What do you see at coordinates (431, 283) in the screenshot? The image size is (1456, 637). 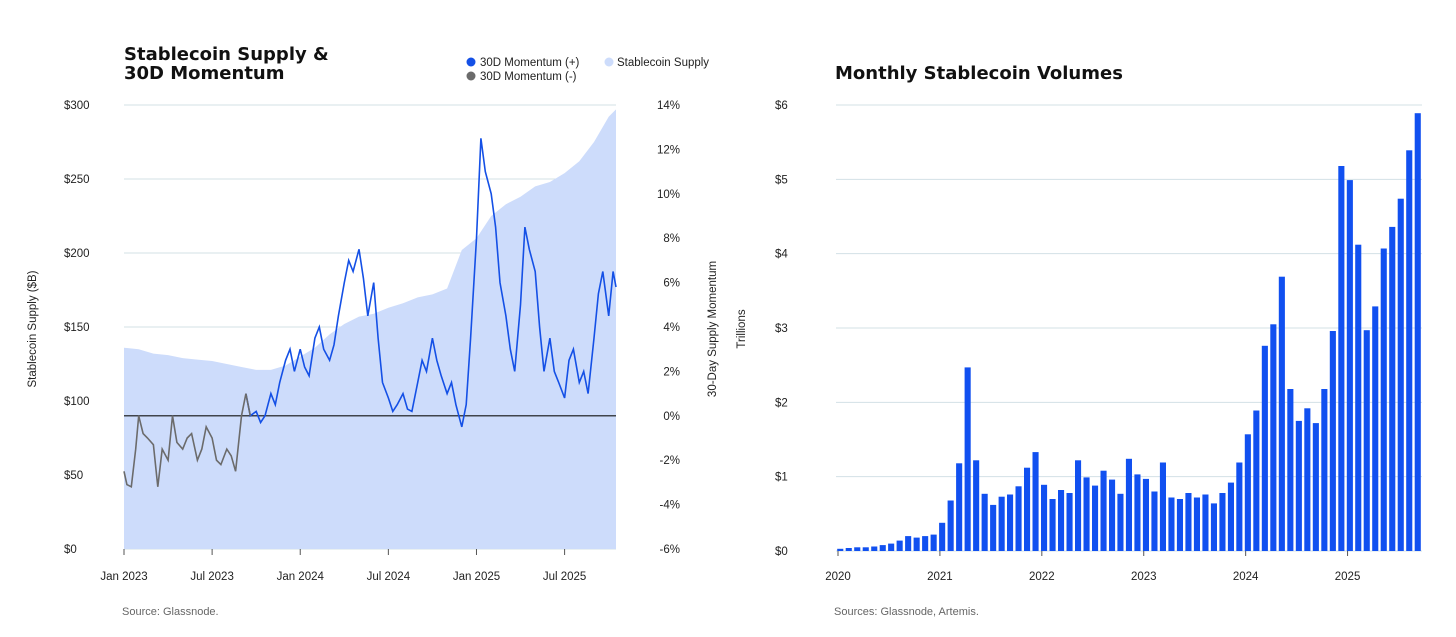 I see `momentum-positive-line` at bounding box center [431, 283].